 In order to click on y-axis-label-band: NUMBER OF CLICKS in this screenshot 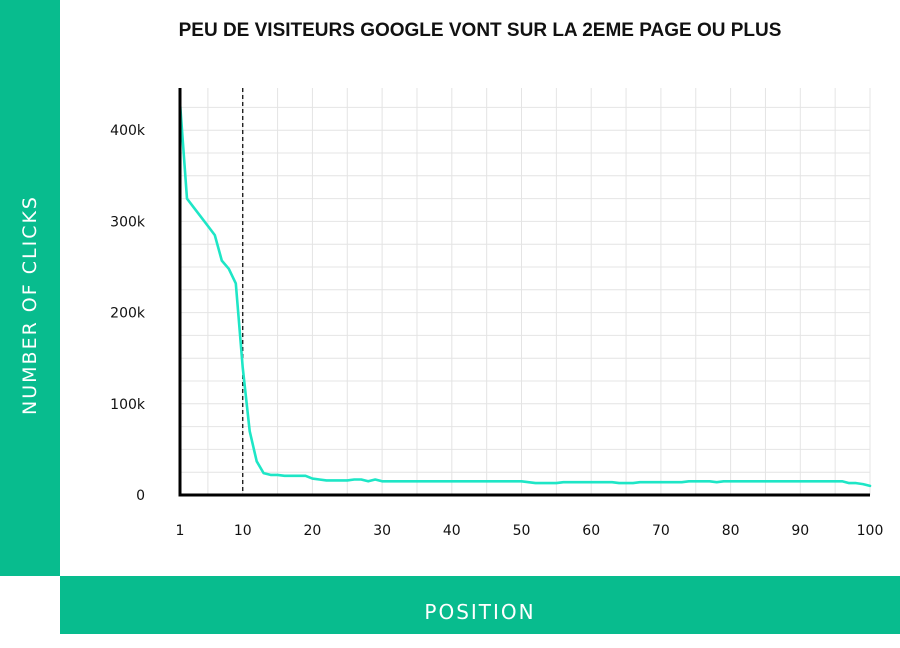, I will do `click(30, 288)`.